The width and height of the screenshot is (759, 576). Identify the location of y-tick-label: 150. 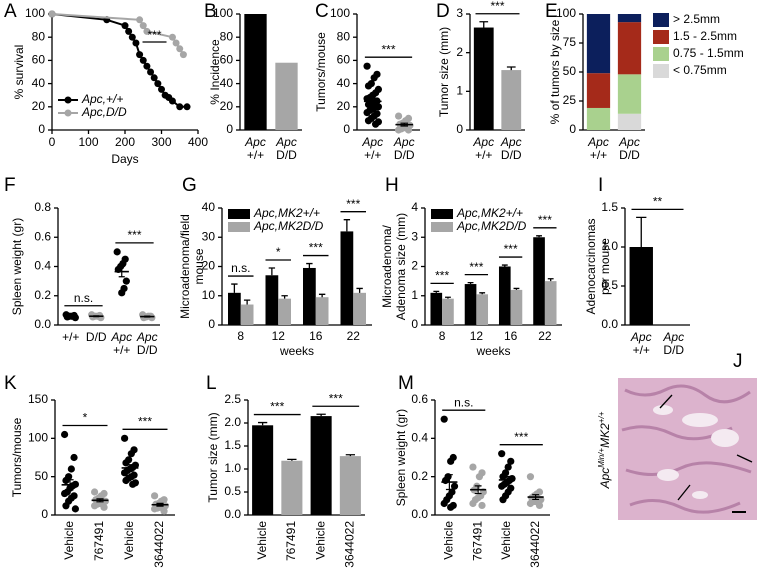
(38, 399).